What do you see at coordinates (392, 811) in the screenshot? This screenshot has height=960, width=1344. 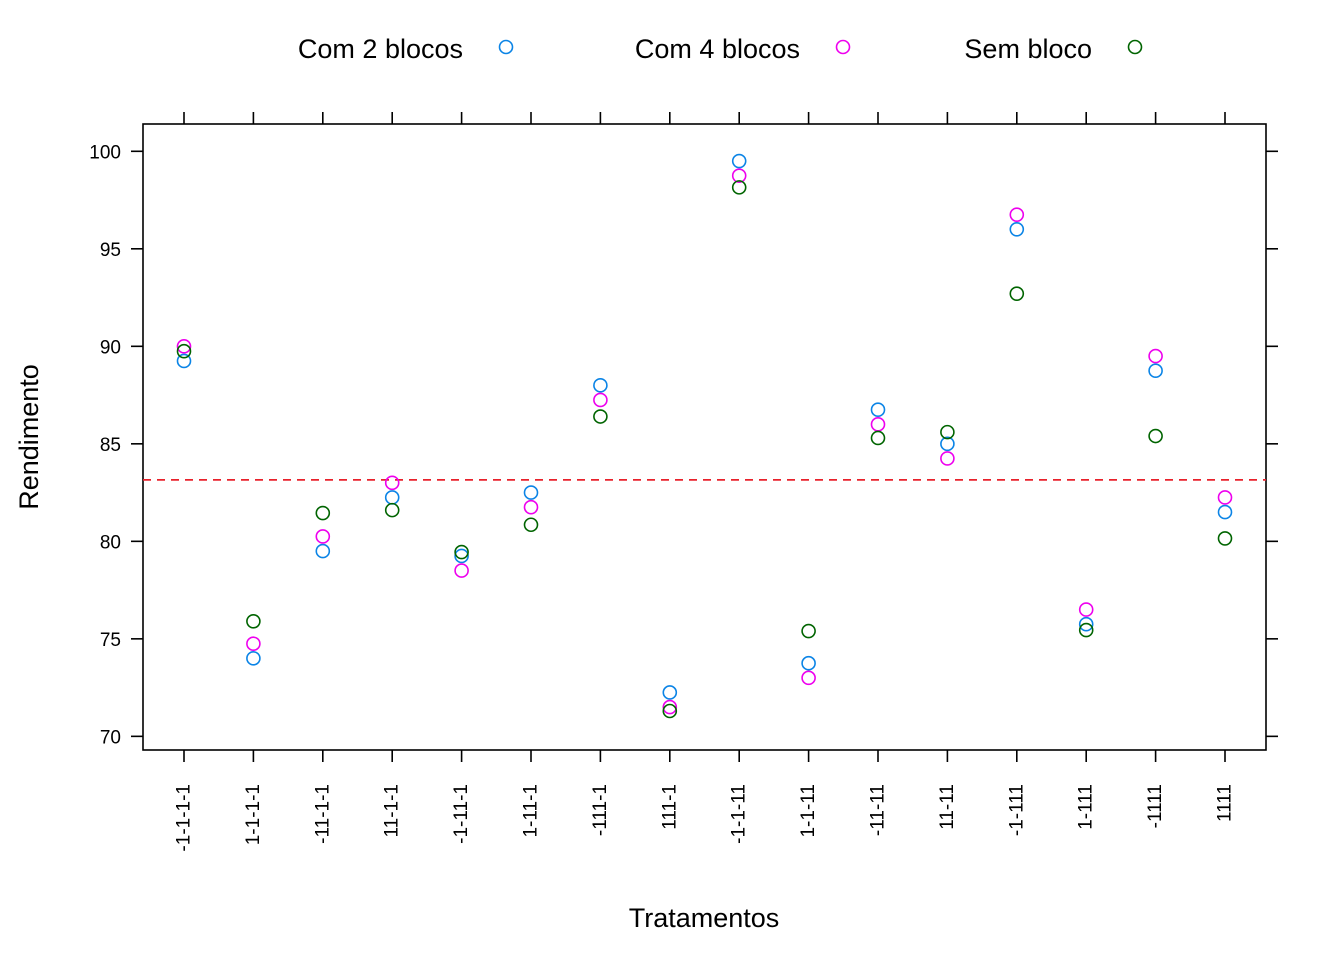 I see `x-tick-label: 11-1-1` at bounding box center [392, 811].